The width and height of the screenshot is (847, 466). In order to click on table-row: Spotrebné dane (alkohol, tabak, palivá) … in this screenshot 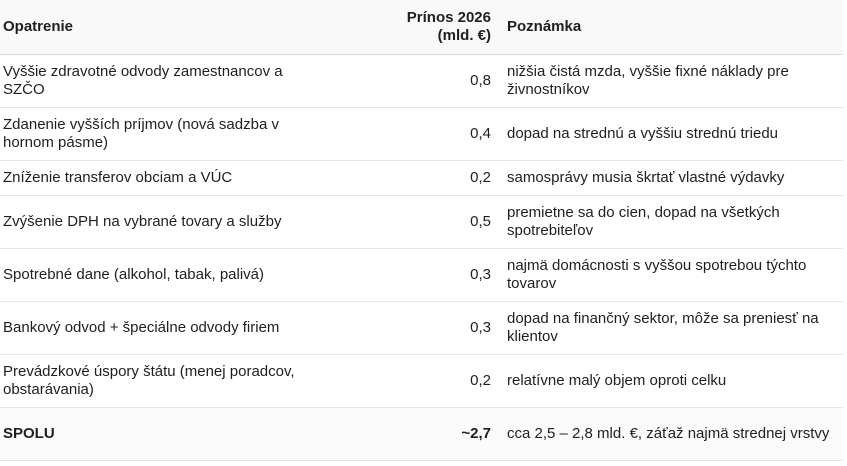, I will do `click(421, 275)`.